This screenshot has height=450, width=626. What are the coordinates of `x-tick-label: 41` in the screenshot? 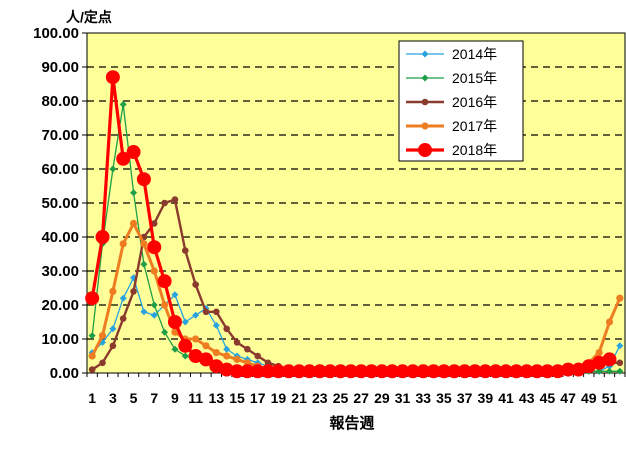 It's located at (506, 398).